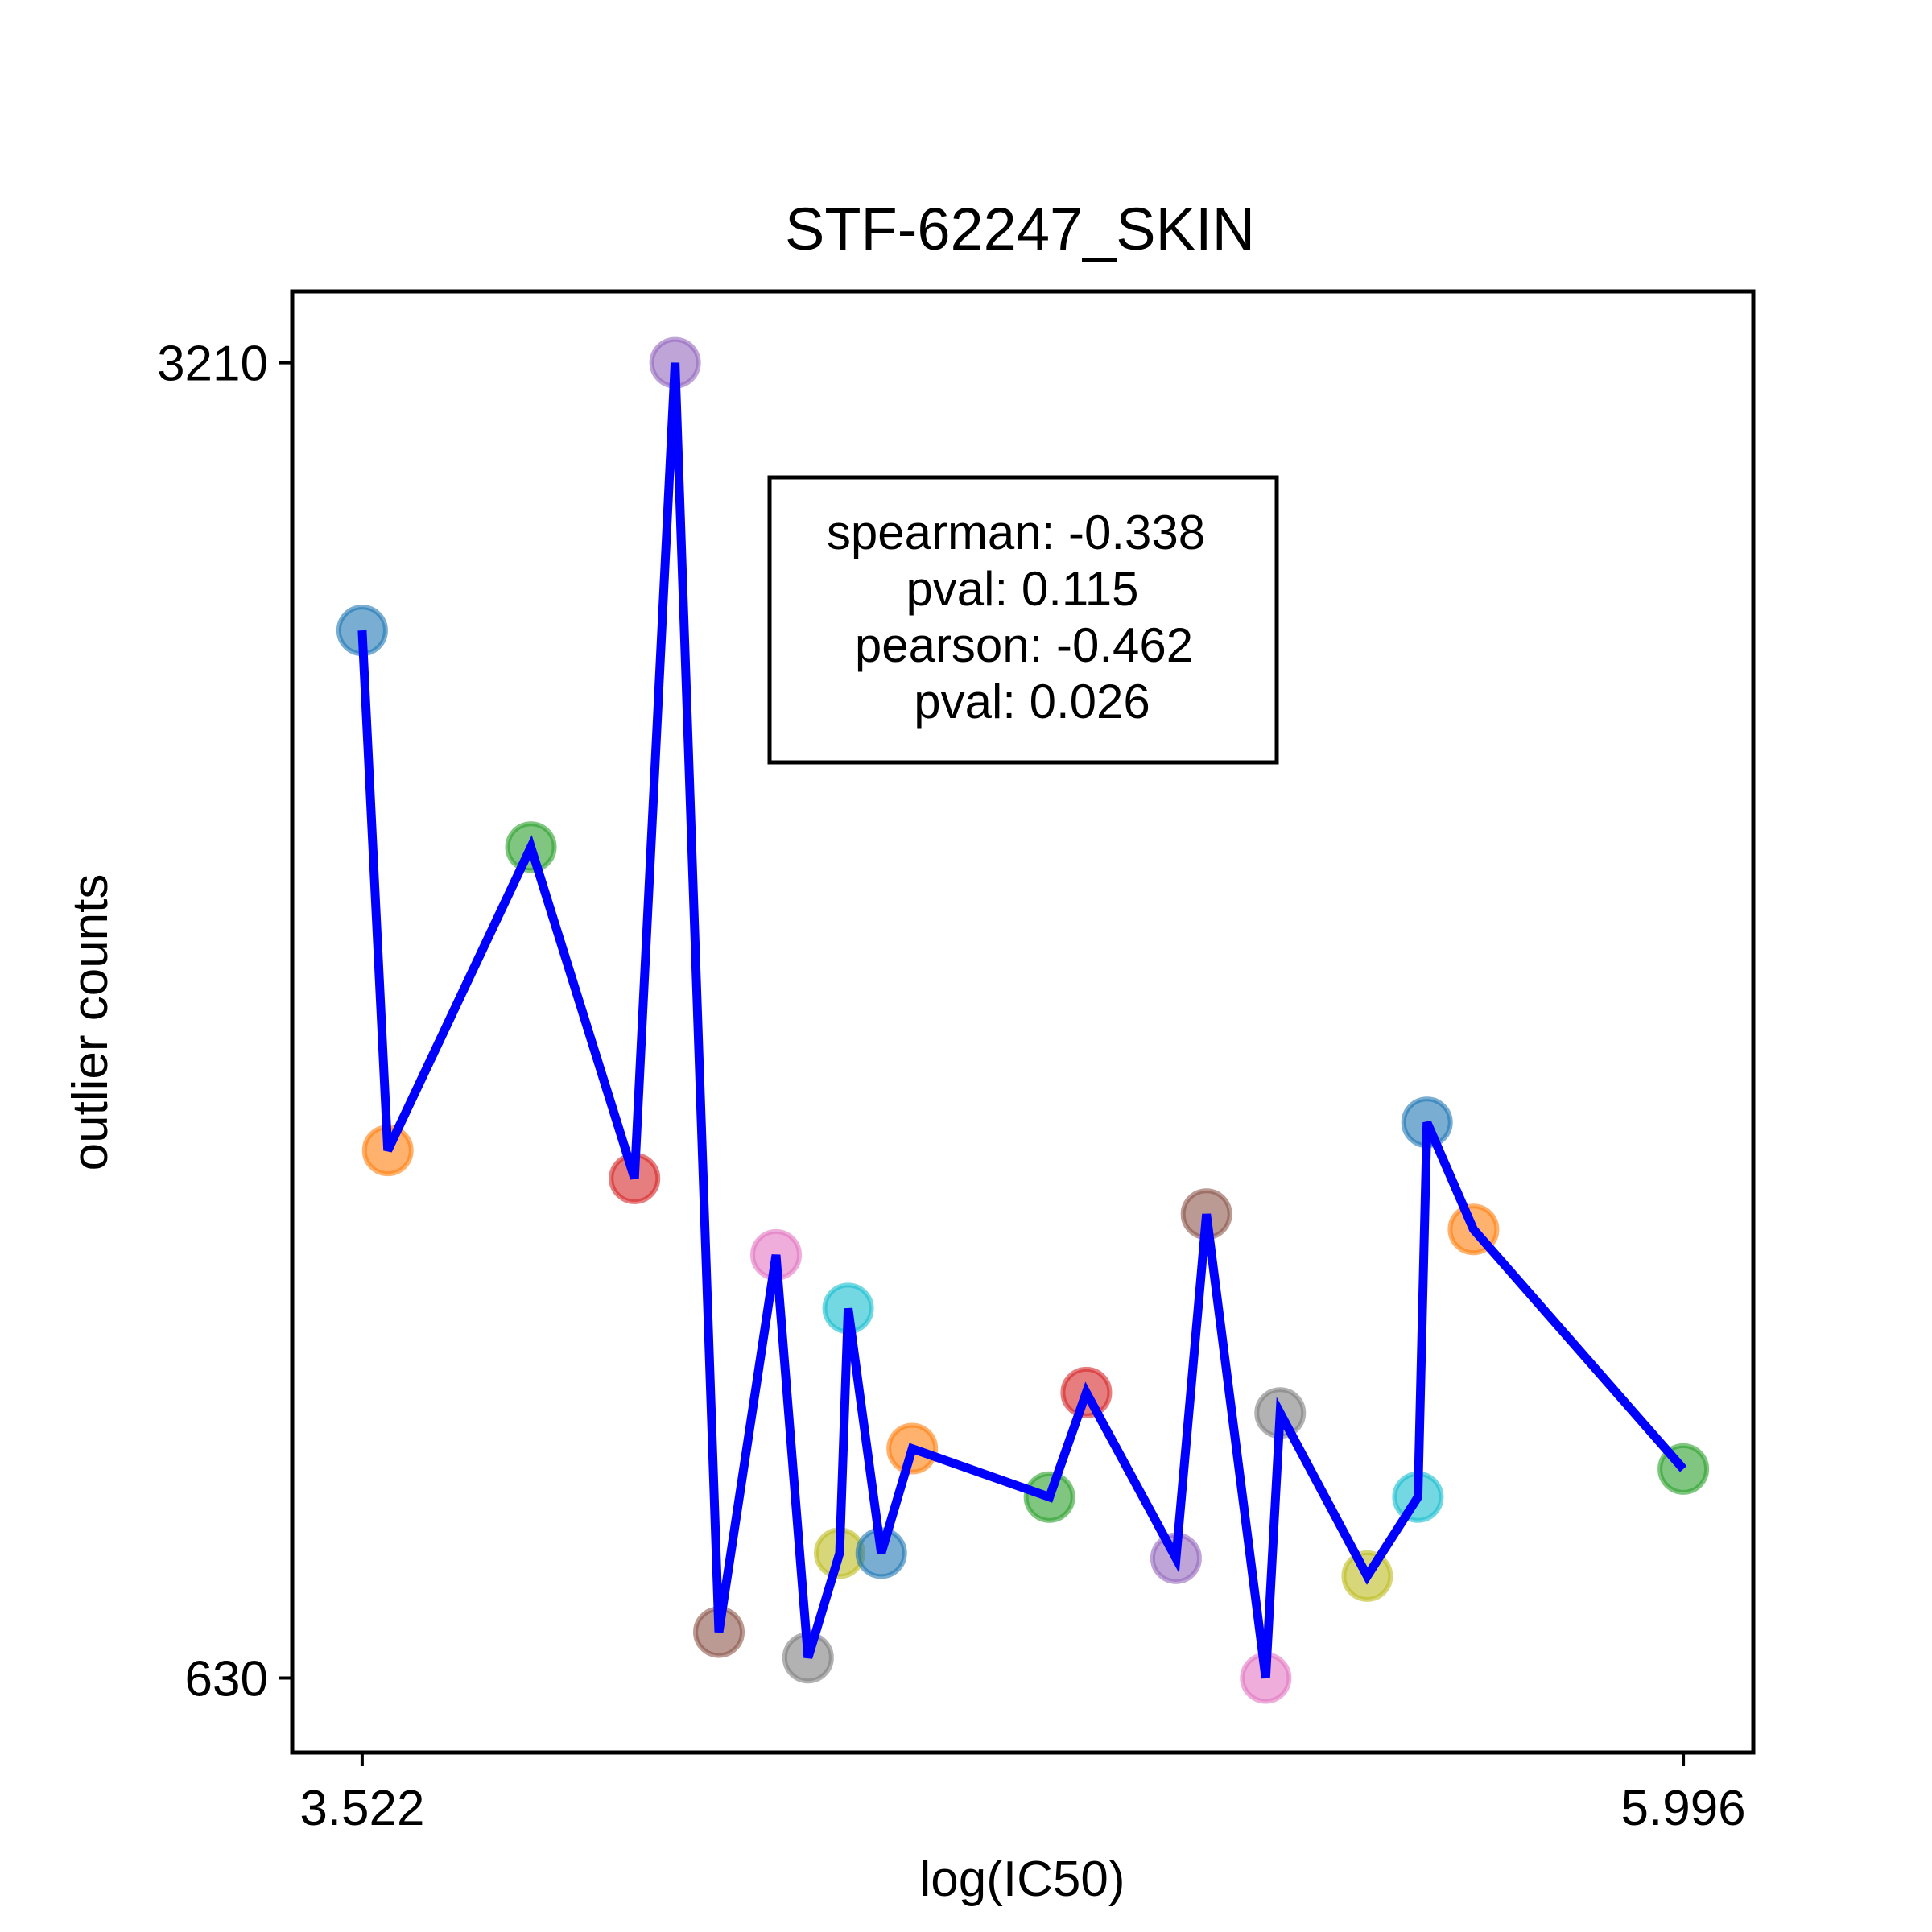 The width and height of the screenshot is (1932, 1932). I want to click on stats-pearson: pearson: -0.462, so click(1024, 645).